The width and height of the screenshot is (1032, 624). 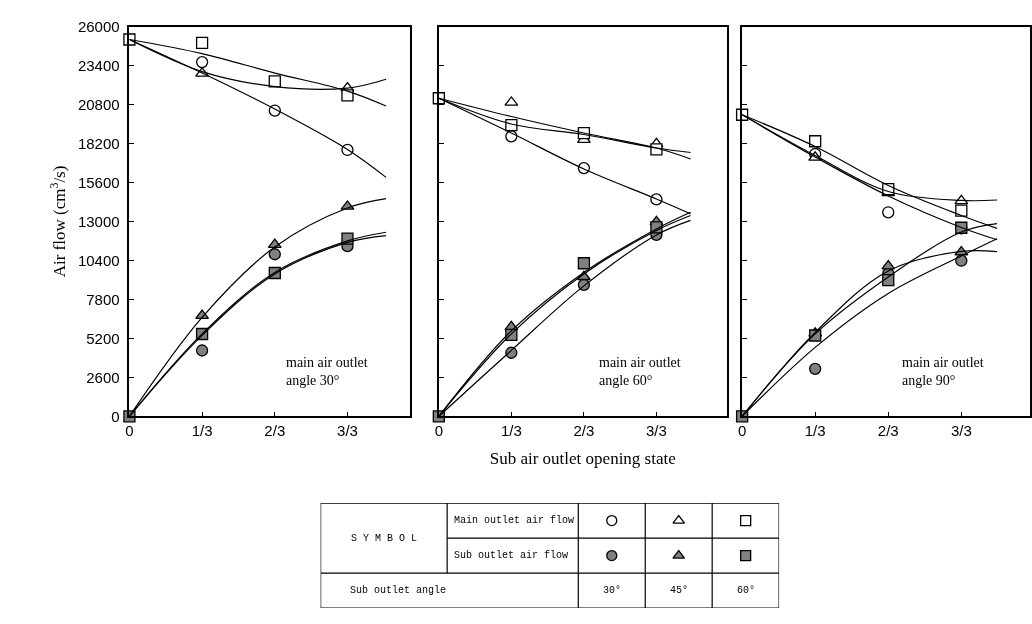 What do you see at coordinates (98, 104) in the screenshot?
I see `y-tick-label: 20800` at bounding box center [98, 104].